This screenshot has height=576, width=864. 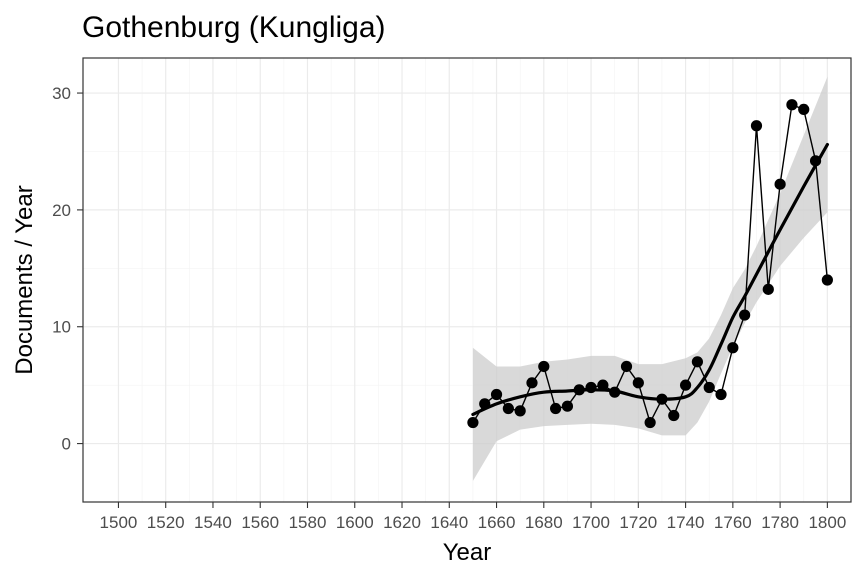 What do you see at coordinates (24, 279) in the screenshot?
I see `y-axis-title: Documents / Year` at bounding box center [24, 279].